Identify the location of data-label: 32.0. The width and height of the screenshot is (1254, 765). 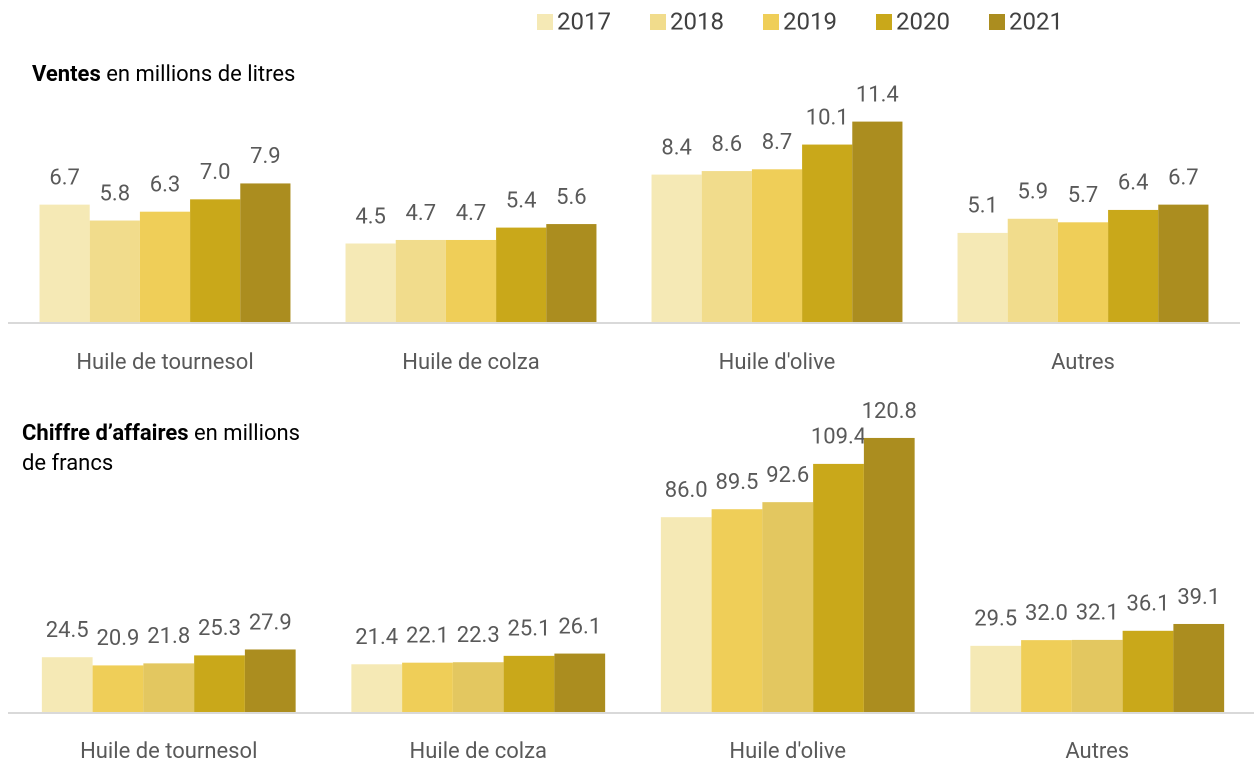
(1046, 613).